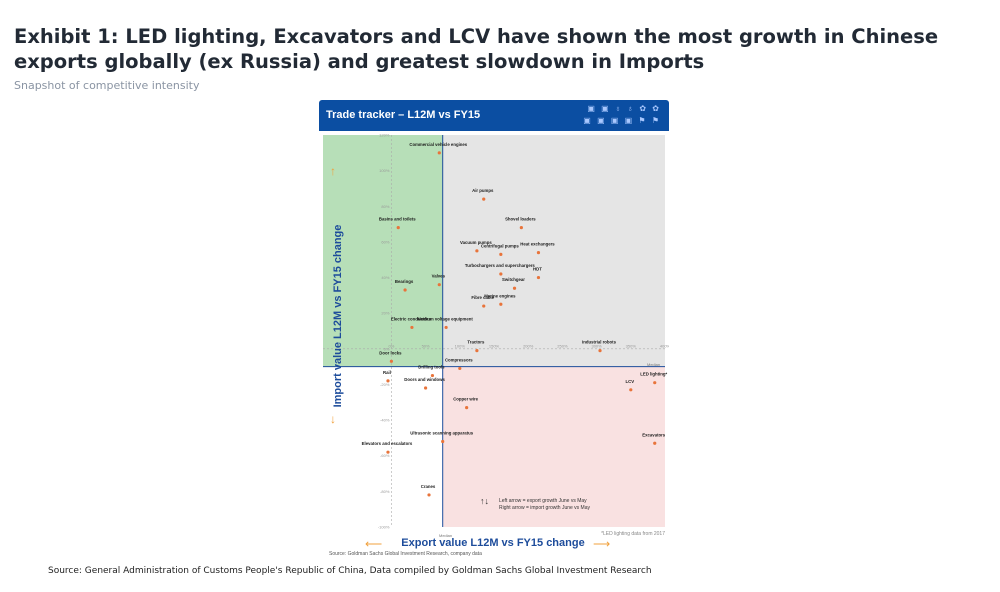  What do you see at coordinates (520, 219) in the screenshot?
I see `point-label: Shovel loaders` at bounding box center [520, 219].